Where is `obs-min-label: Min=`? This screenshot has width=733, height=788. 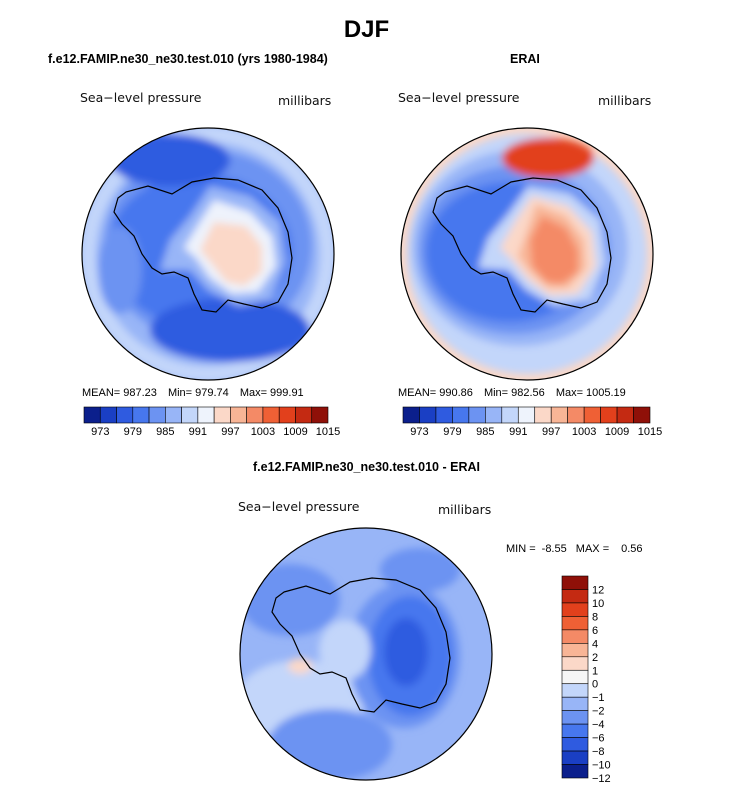
obs-min-label: Min= is located at coordinates (496, 393).